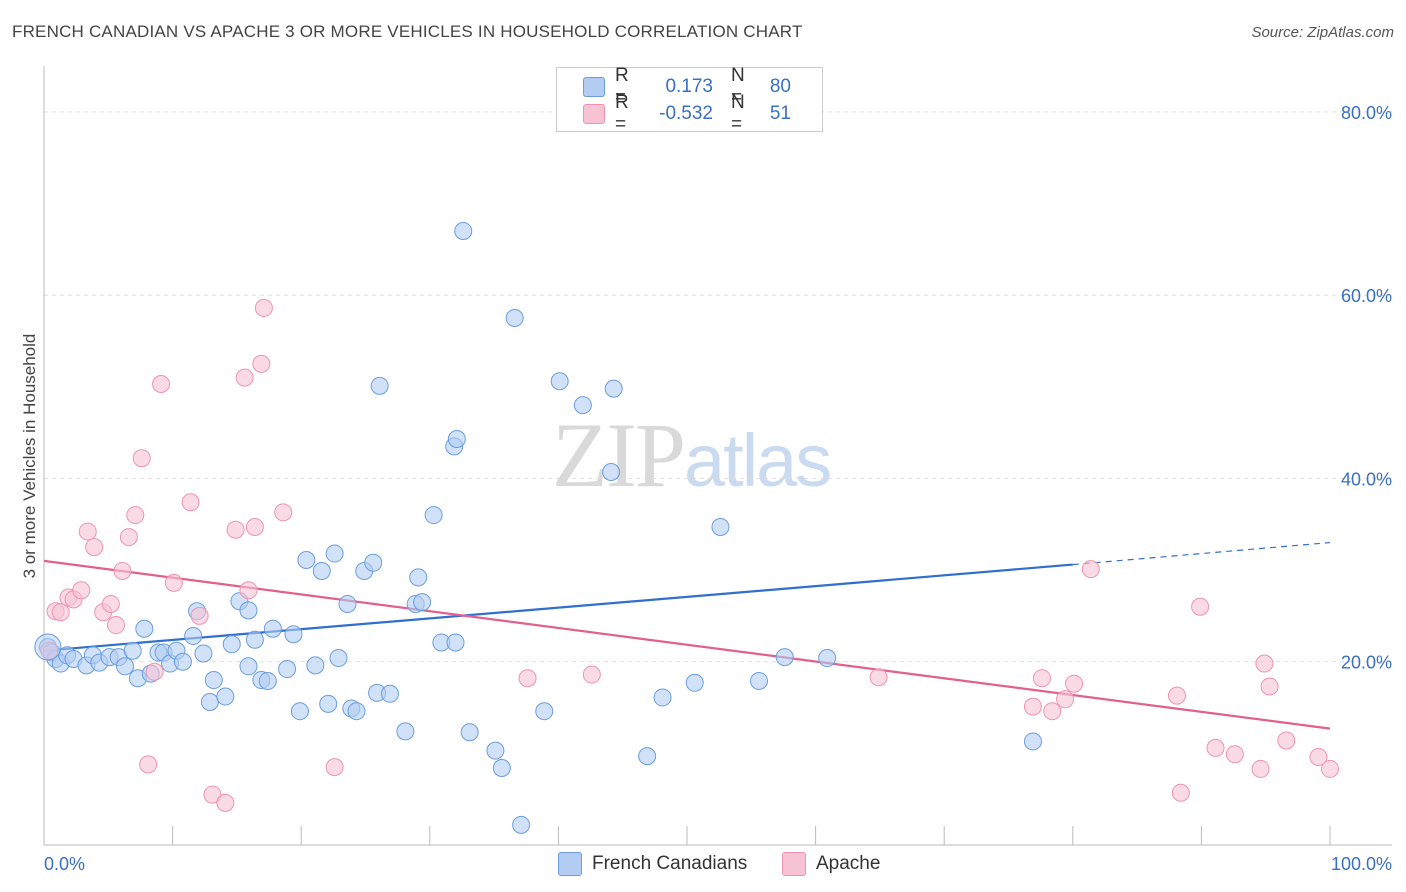 The height and width of the screenshot is (892, 1406). Describe the element at coordinates (758, 460) in the screenshot. I see `watermark-atlas: atlas` at that location.